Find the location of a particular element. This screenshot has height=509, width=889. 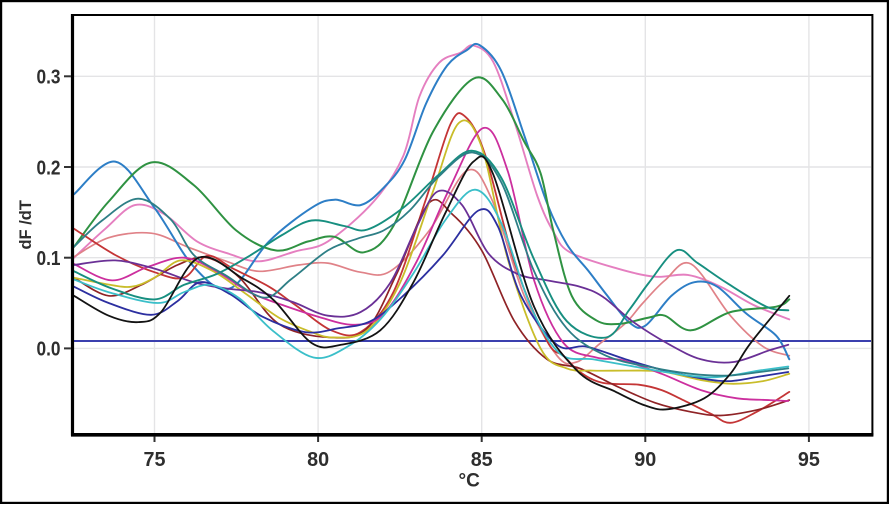

svg-text: 80 is located at coordinates (318, 460).